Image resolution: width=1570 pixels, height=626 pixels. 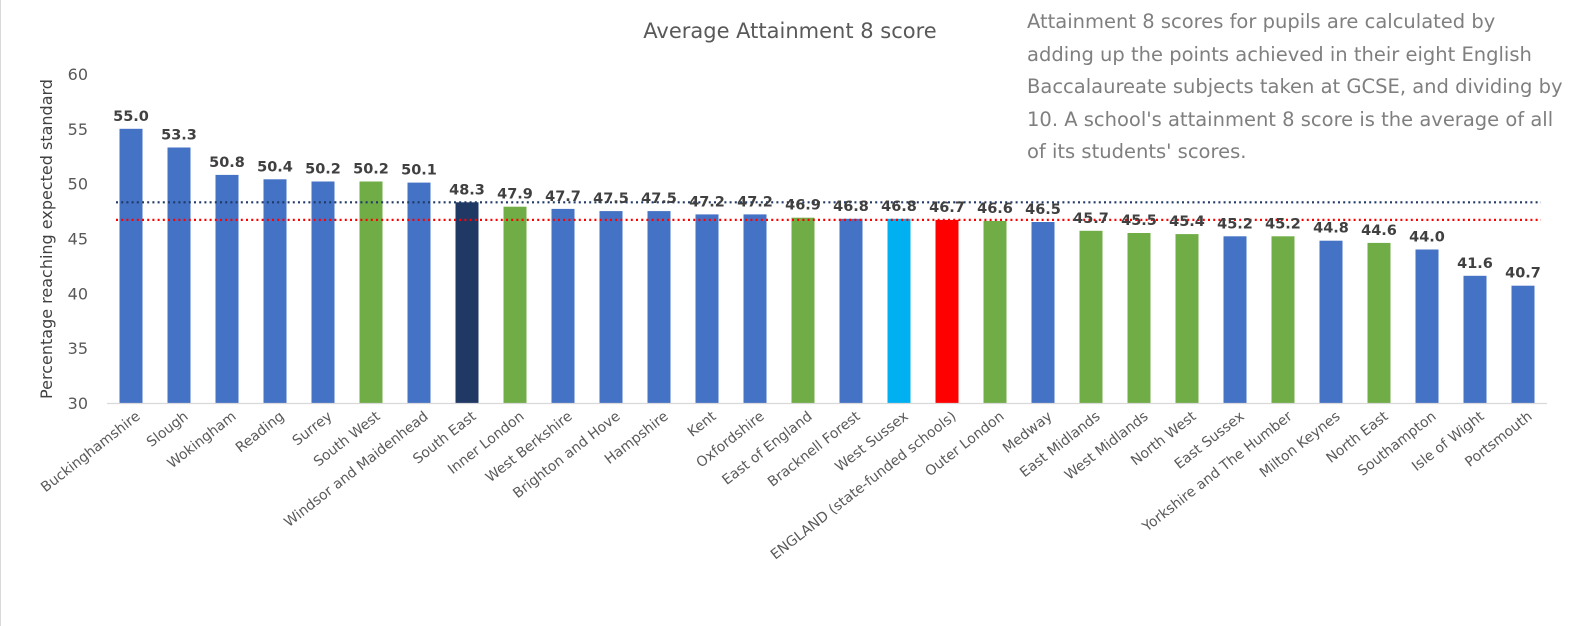 I want to click on value-label: 55.0, so click(x=131, y=117).